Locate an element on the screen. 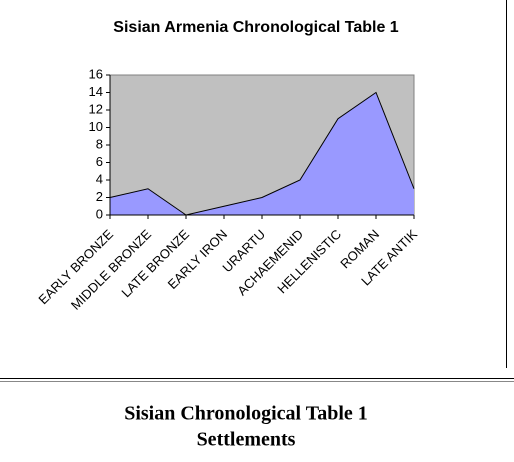 The height and width of the screenshot is (462, 514). x-tick-label: ACHAEMENID is located at coordinates (270, 263).